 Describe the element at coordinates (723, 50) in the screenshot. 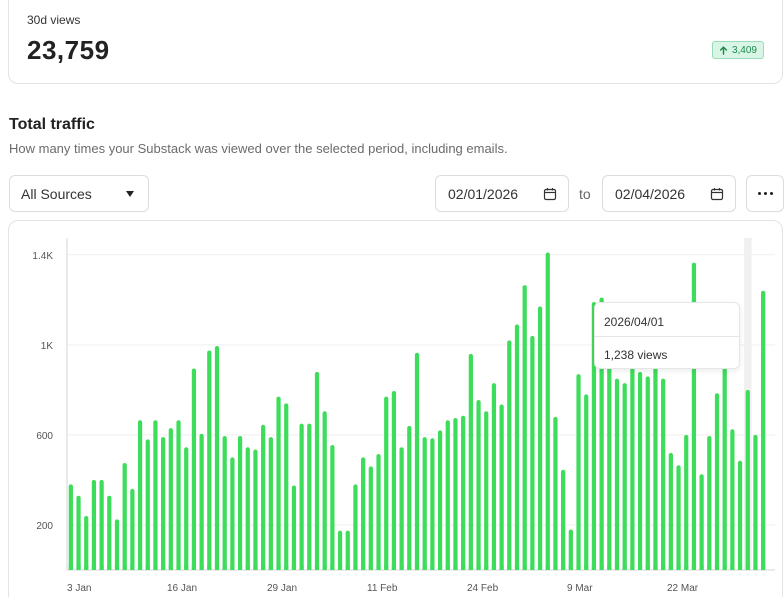

I see `arrow-up-icon` at that location.